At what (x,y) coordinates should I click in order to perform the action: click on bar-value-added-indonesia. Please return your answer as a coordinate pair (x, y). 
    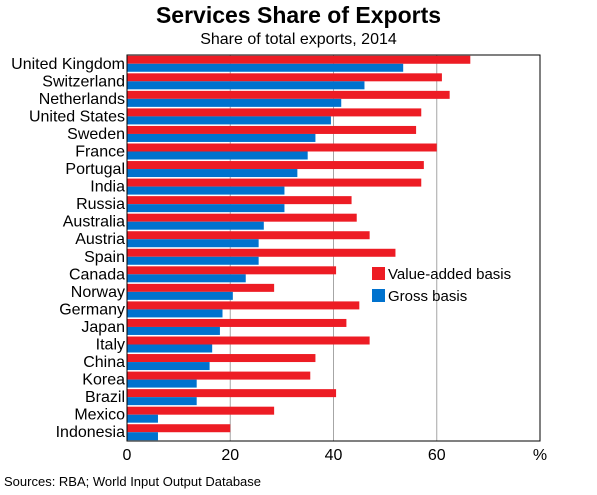
    Looking at the image, I should click on (179, 428).